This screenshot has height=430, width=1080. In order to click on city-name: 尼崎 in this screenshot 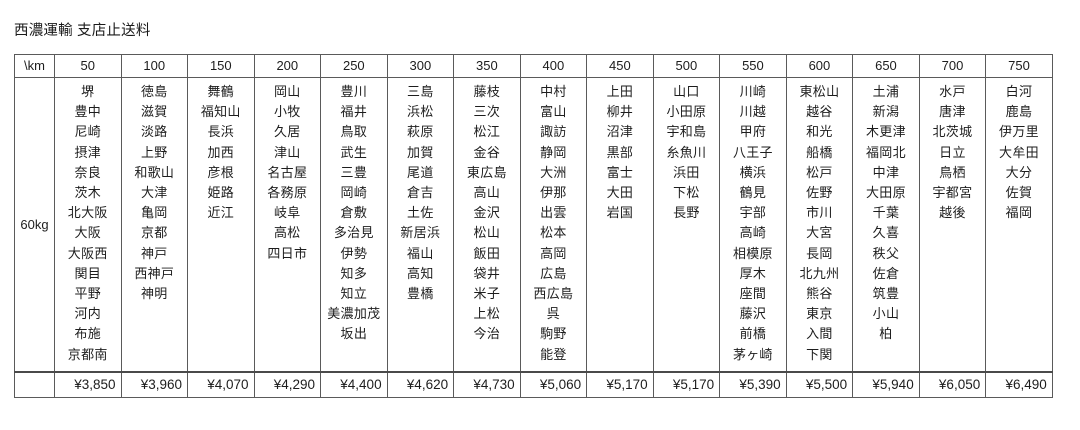, I will do `click(88, 132)`.